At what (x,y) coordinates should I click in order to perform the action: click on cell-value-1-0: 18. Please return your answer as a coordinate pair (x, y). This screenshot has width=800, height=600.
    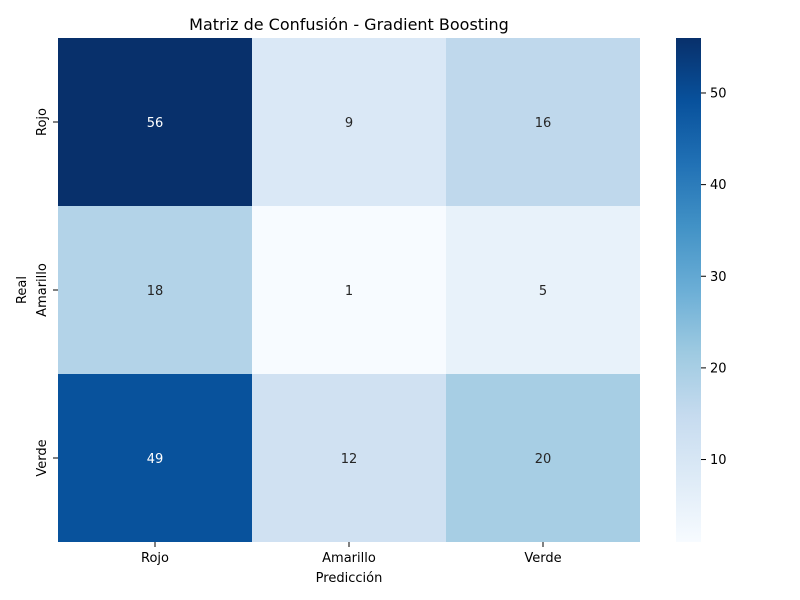
    Looking at the image, I should click on (155, 291).